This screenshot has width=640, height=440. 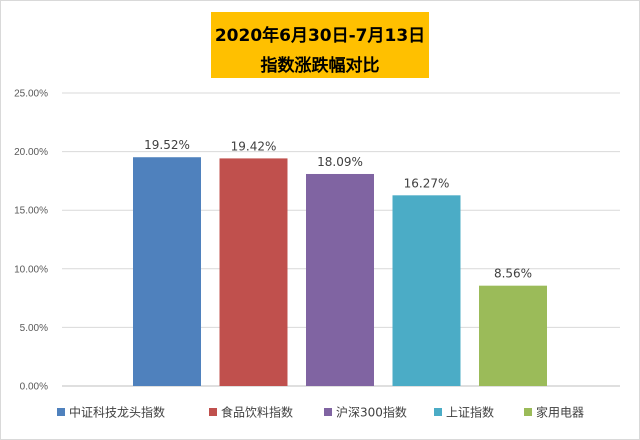 What do you see at coordinates (470, 412) in the screenshot?
I see `legend-label: 上证指数` at bounding box center [470, 412].